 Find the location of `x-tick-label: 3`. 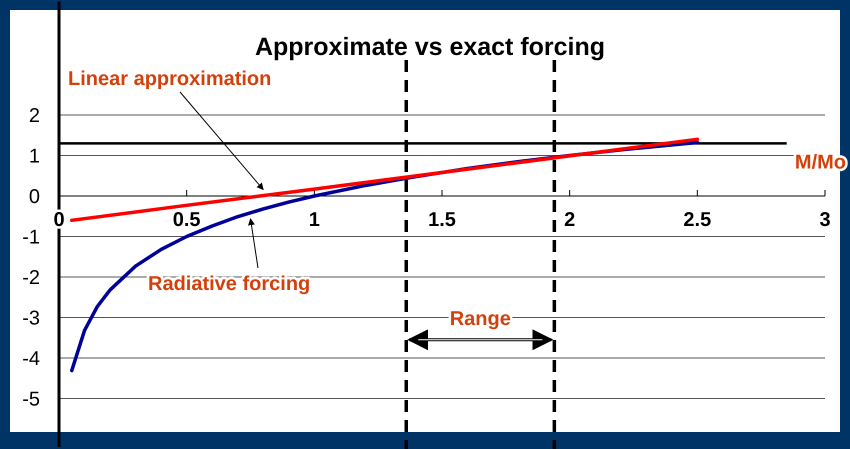

x-tick-label: 3 is located at coordinates (825, 220).